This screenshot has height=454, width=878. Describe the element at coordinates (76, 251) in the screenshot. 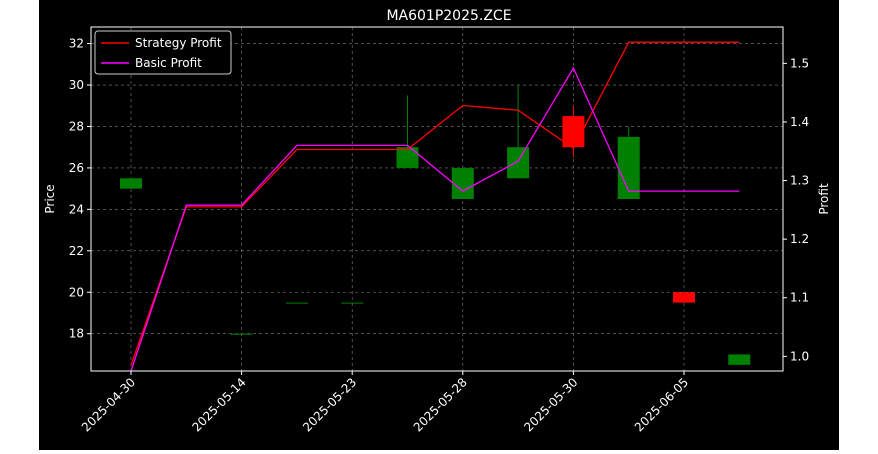

I see `y-tick-label-22: 22` at that location.